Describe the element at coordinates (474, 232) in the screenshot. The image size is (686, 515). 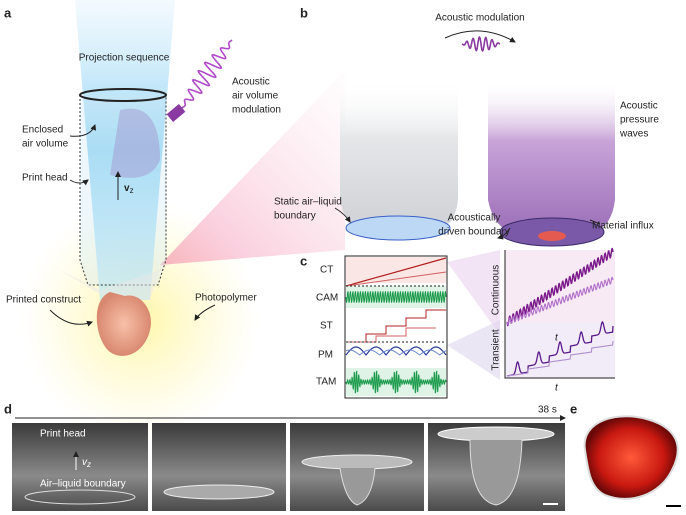
I see `label: driven boundary` at that location.